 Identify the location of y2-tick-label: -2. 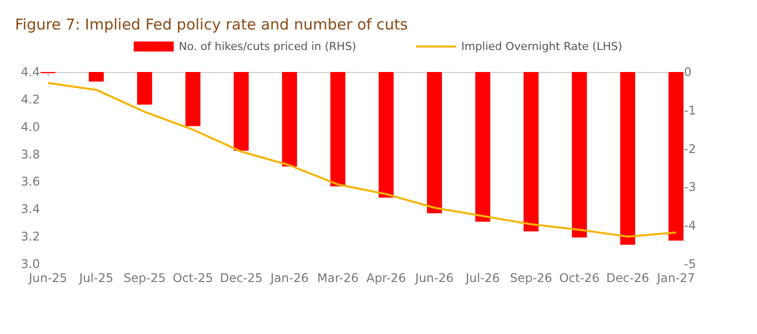
(690, 149).